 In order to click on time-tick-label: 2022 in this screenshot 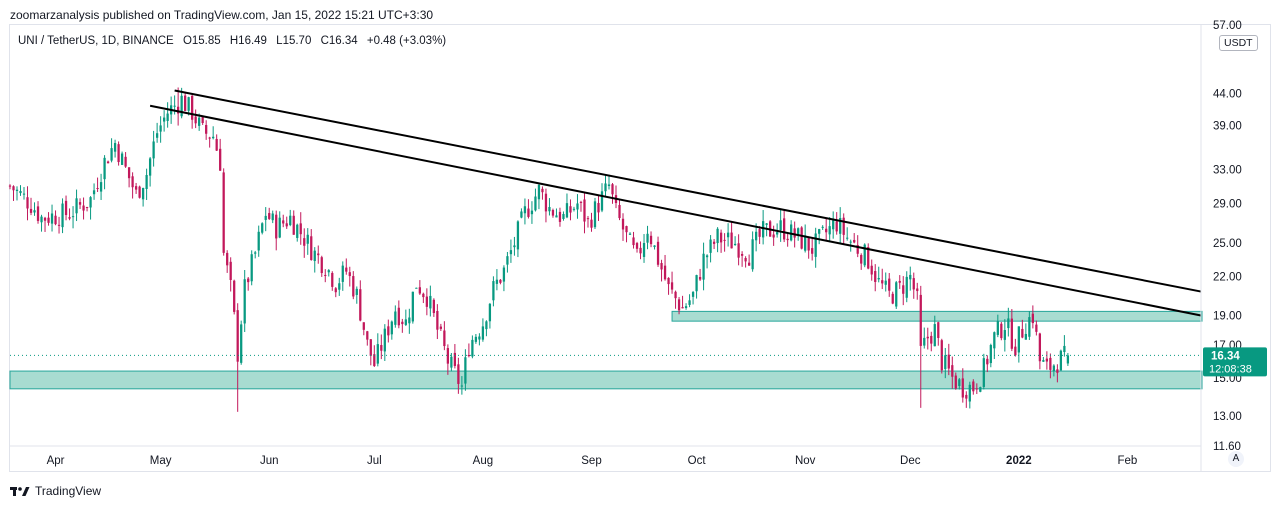, I will do `click(1019, 461)`.